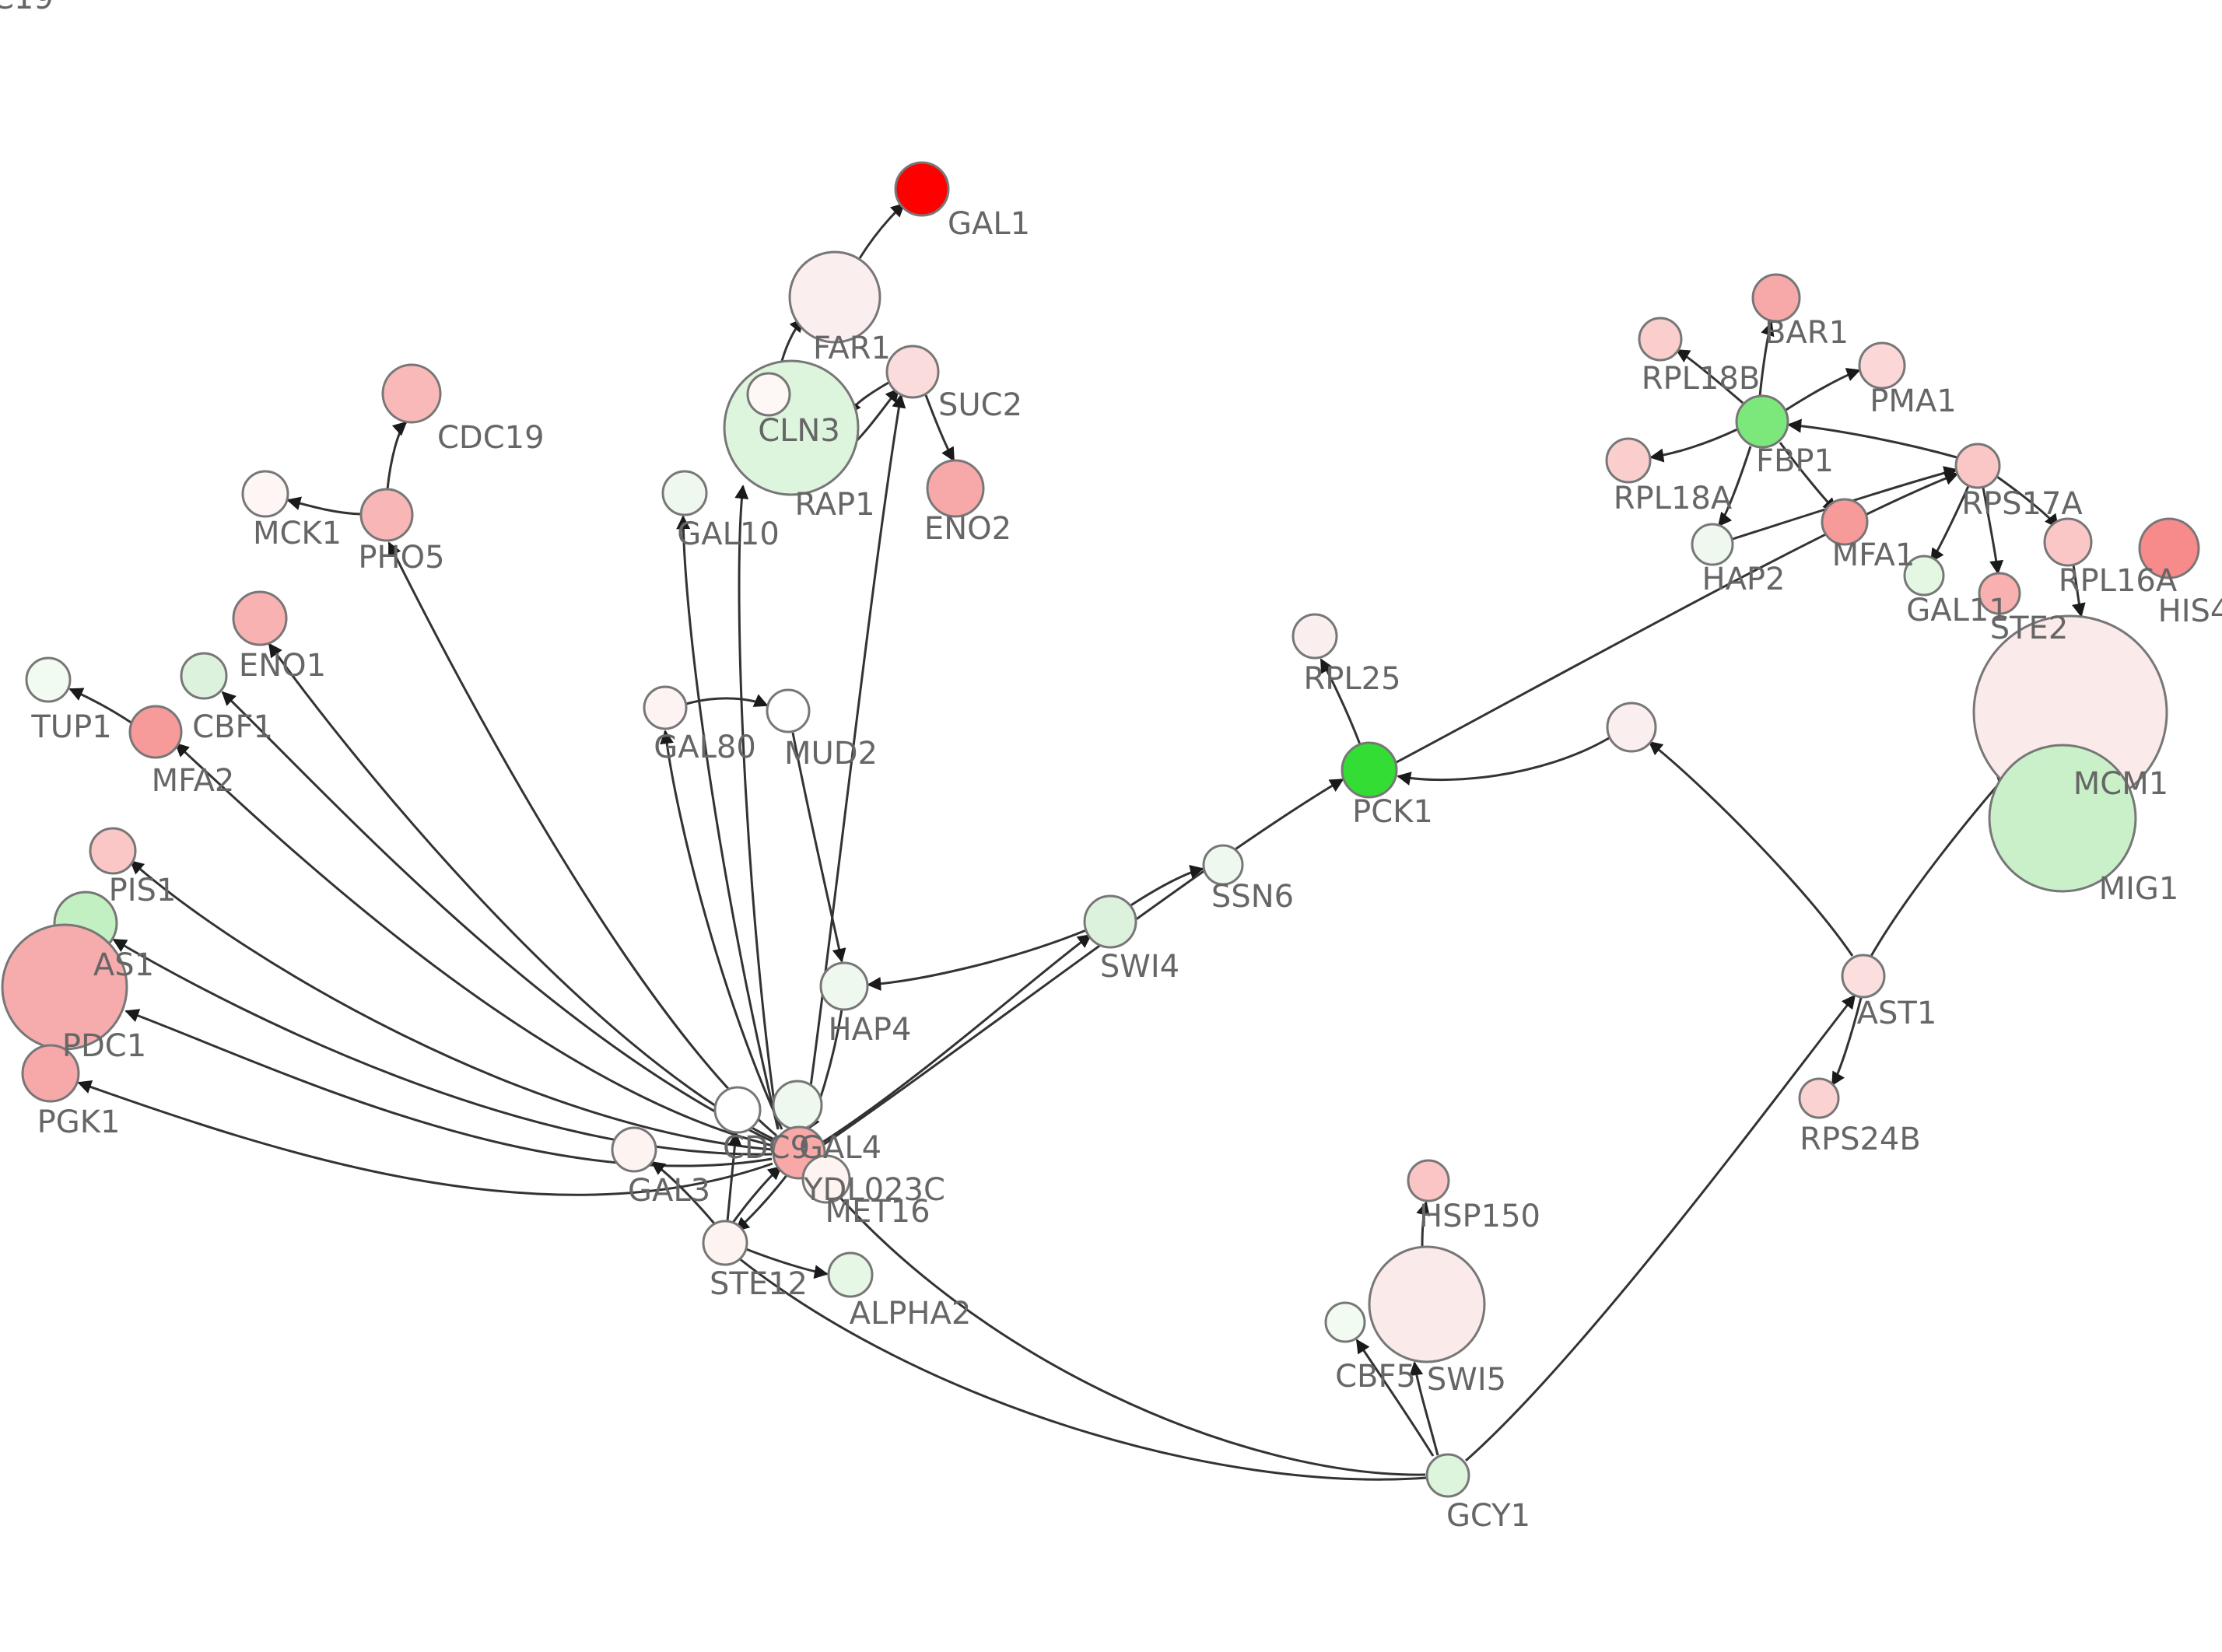  I want to click on node-unnamed1, so click(1631, 727).